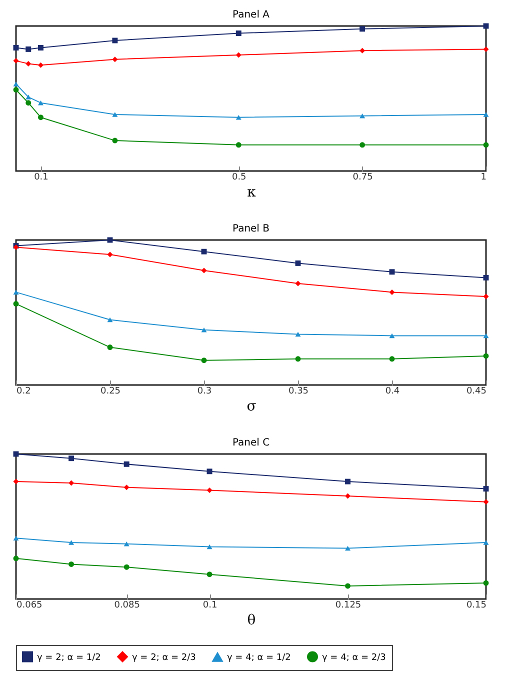  I want to click on legend-label: γ = 2; α = 1/2, so click(69, 657).